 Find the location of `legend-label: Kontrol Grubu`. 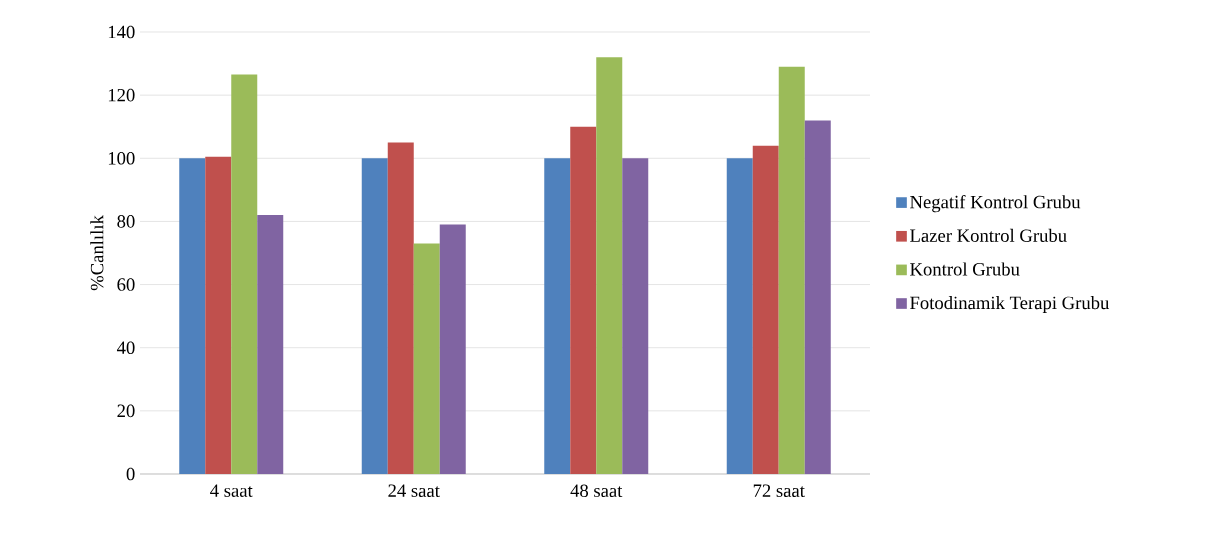

legend-label: Kontrol Grubu is located at coordinates (965, 269).